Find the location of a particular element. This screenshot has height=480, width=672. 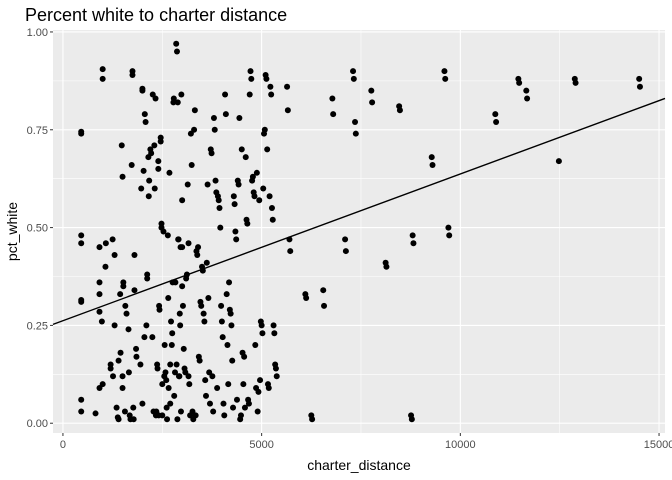

y-tick-label: 0.00 is located at coordinates (37, 424).